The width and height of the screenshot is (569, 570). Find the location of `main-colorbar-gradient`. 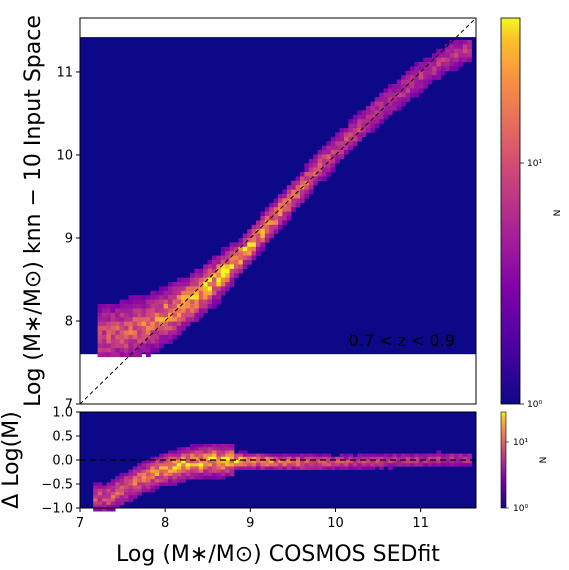

main-colorbar-gradient is located at coordinates (510, 211).